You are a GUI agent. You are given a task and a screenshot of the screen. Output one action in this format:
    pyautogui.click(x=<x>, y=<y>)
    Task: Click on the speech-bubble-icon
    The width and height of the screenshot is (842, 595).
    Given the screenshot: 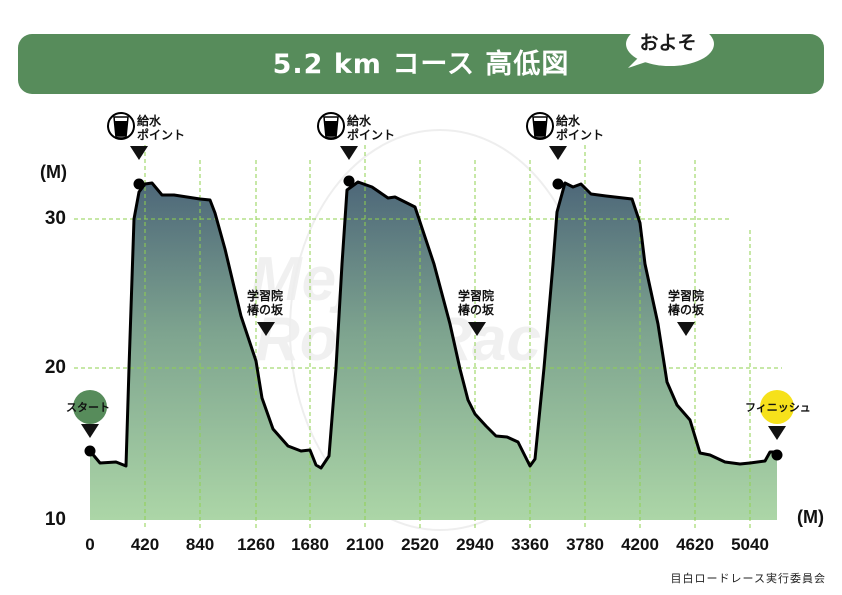 What is the action you would take?
    pyautogui.click(x=670, y=45)
    